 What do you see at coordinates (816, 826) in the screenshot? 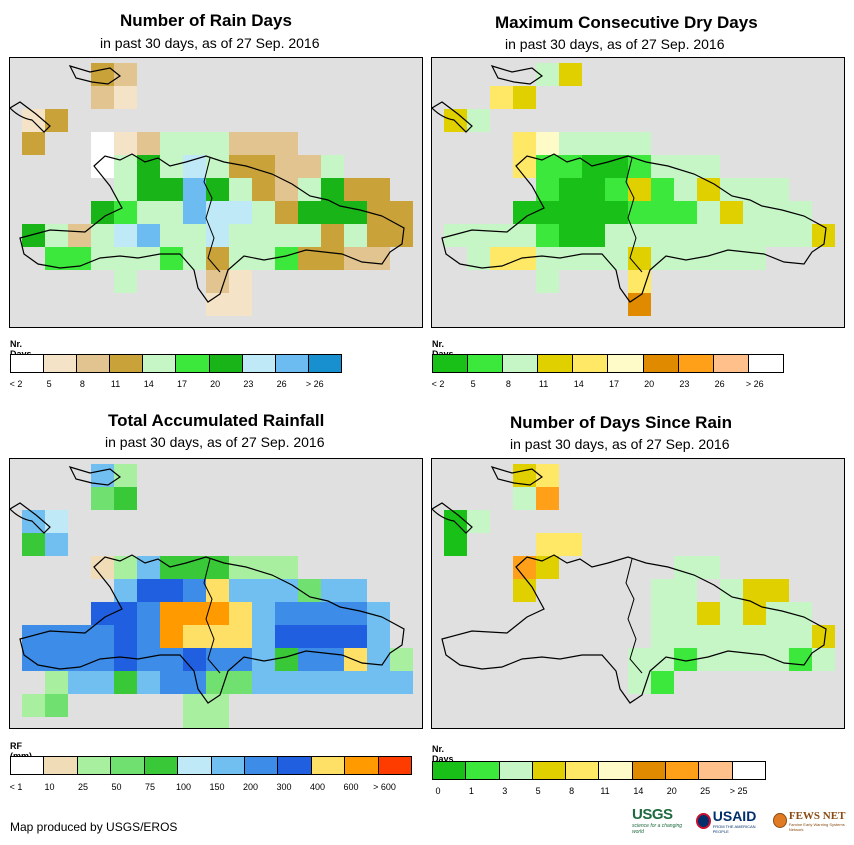
I see `fews-logo-tagline: Famine Early Warning Systems Network` at bounding box center [816, 826].